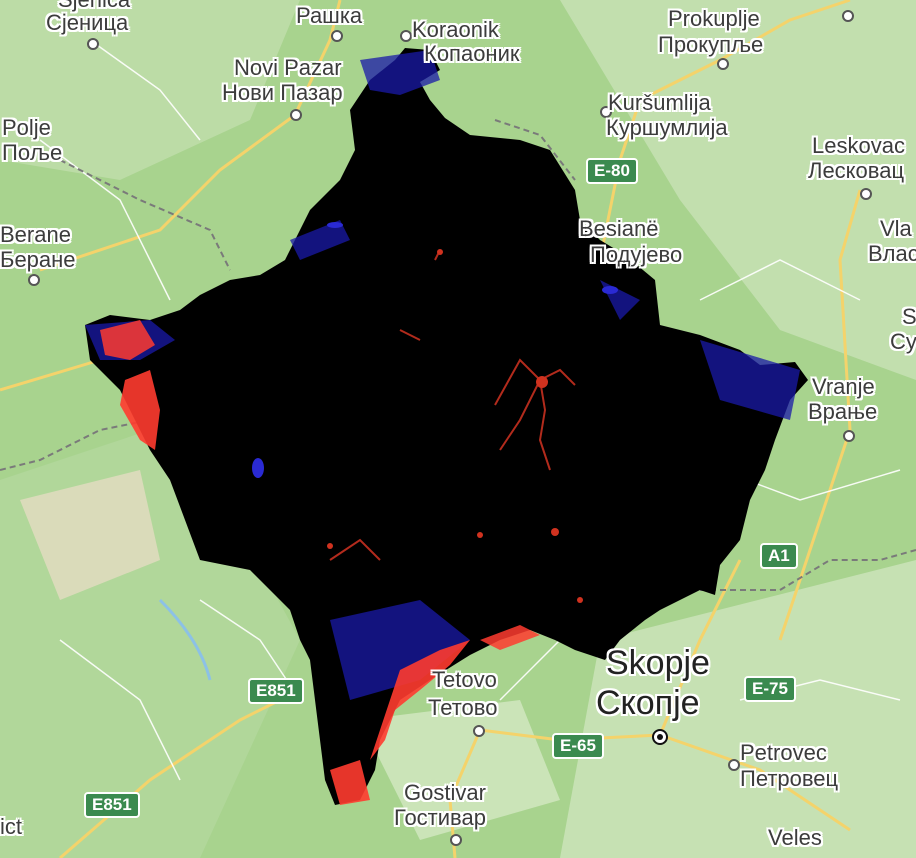  What do you see at coordinates (909, 316) in the screenshot?
I see `place-label-su-lat: S` at bounding box center [909, 316].